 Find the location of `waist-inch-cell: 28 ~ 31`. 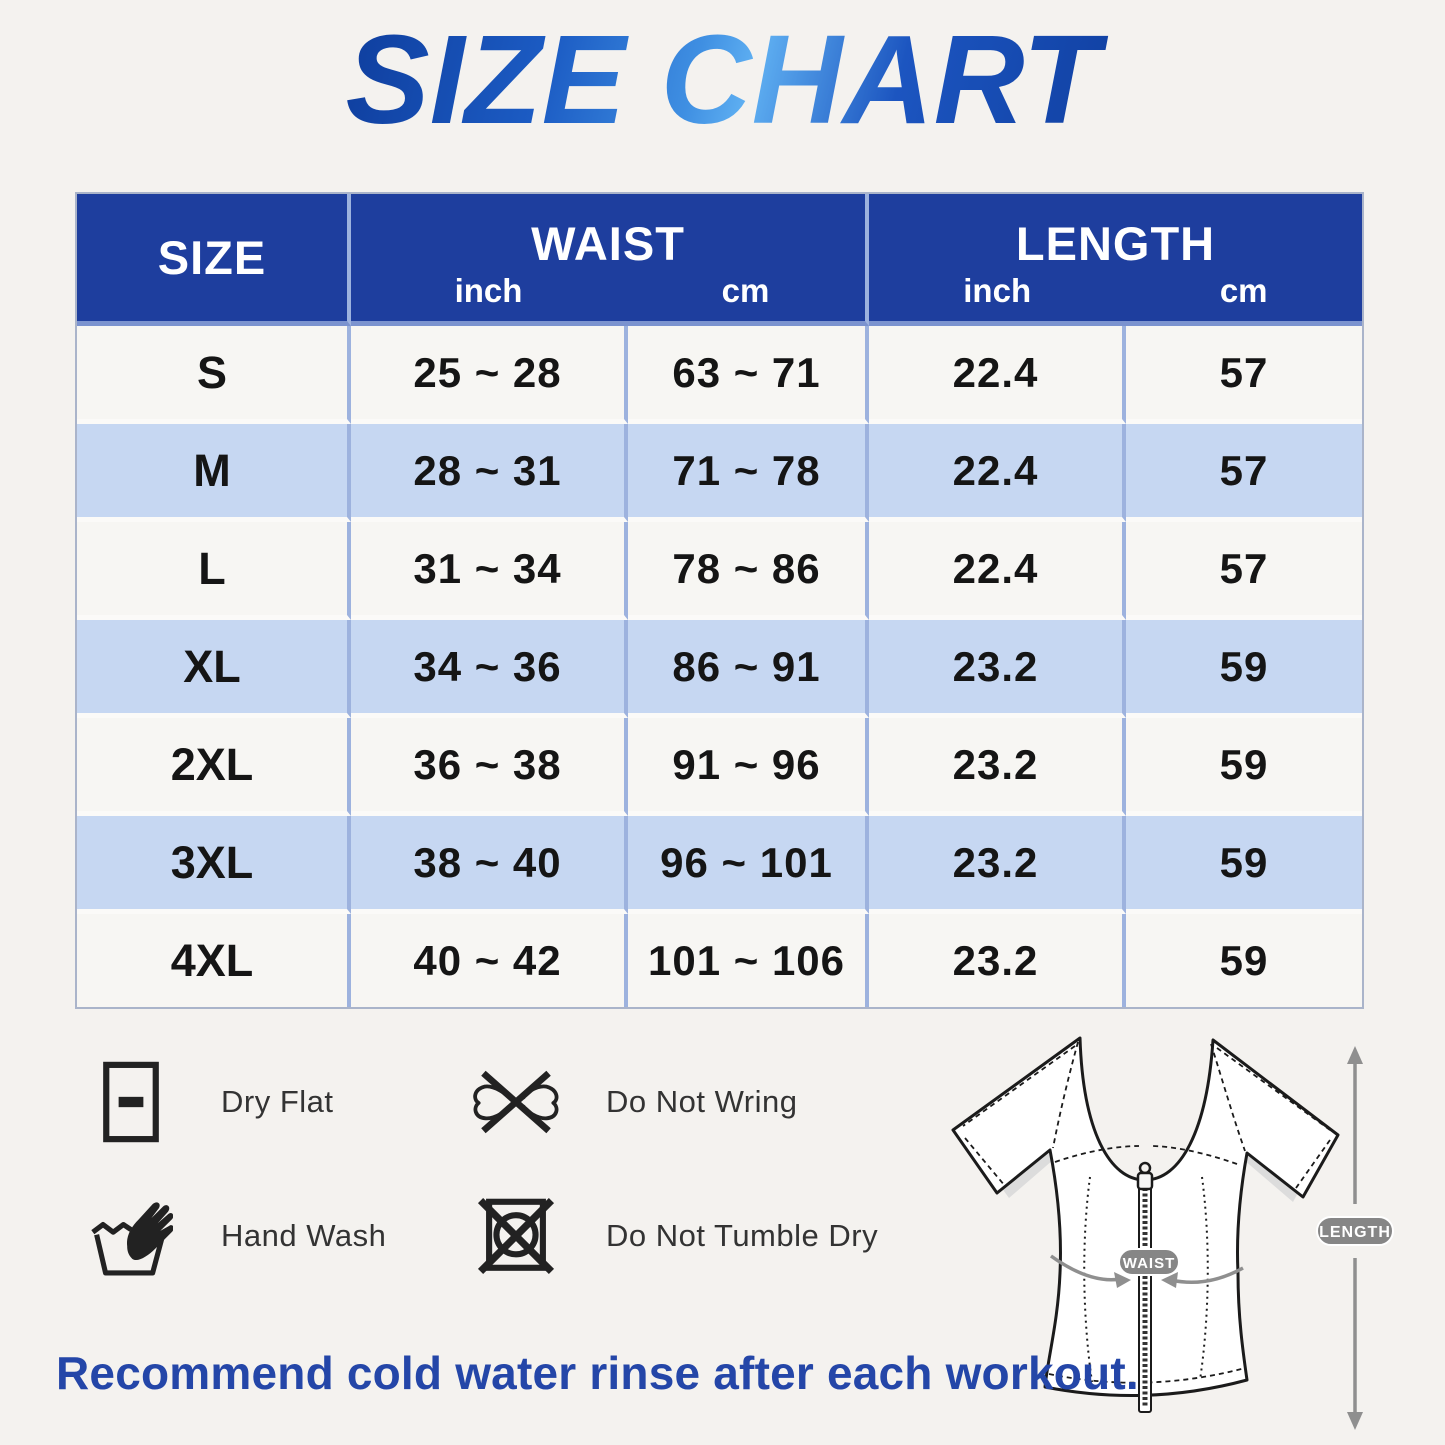

waist-inch-cell: 28 ~ 31 is located at coordinates (489, 473).